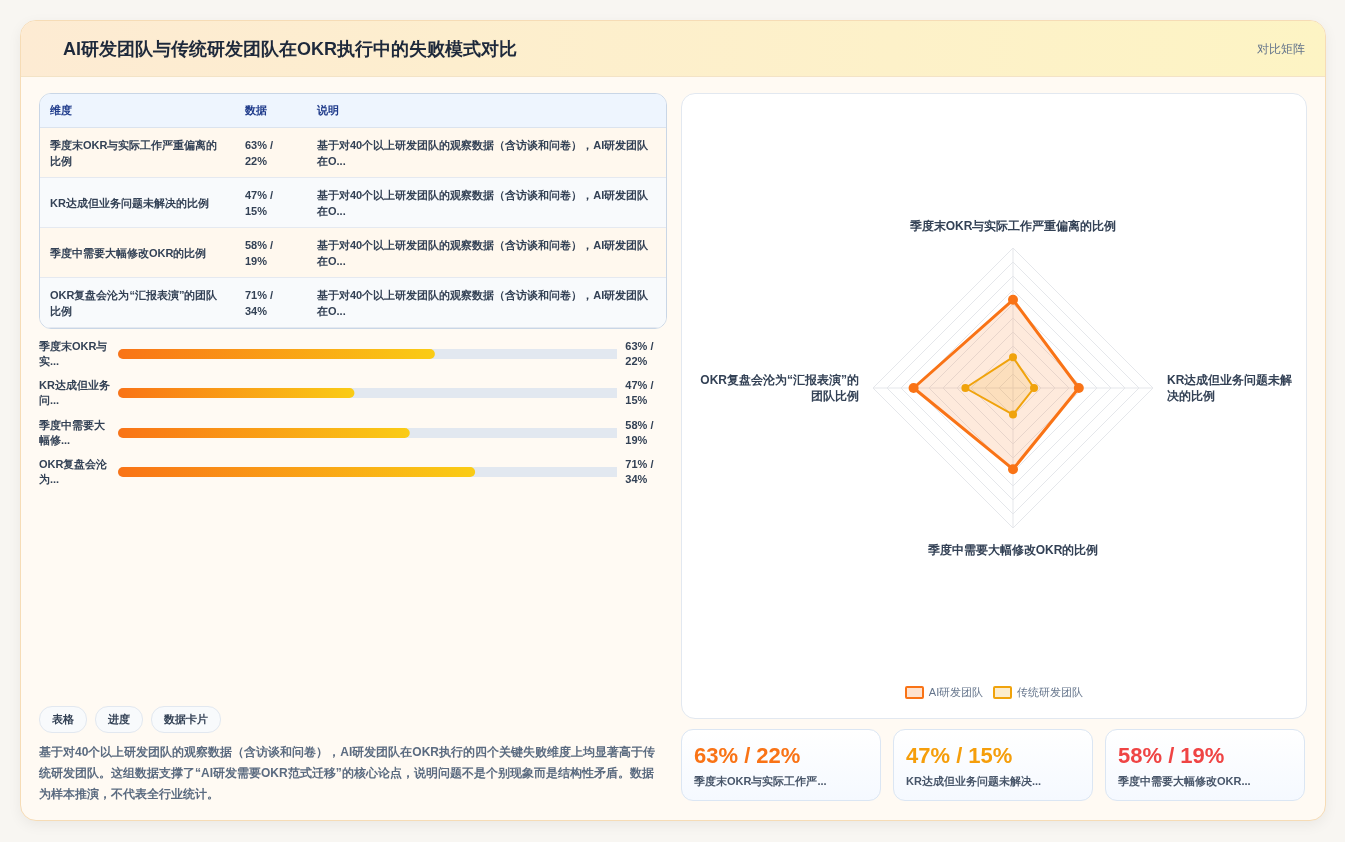 The height and width of the screenshot is (842, 1345). What do you see at coordinates (1050, 692) in the screenshot?
I see `legend-label: 传统研发团队` at bounding box center [1050, 692].